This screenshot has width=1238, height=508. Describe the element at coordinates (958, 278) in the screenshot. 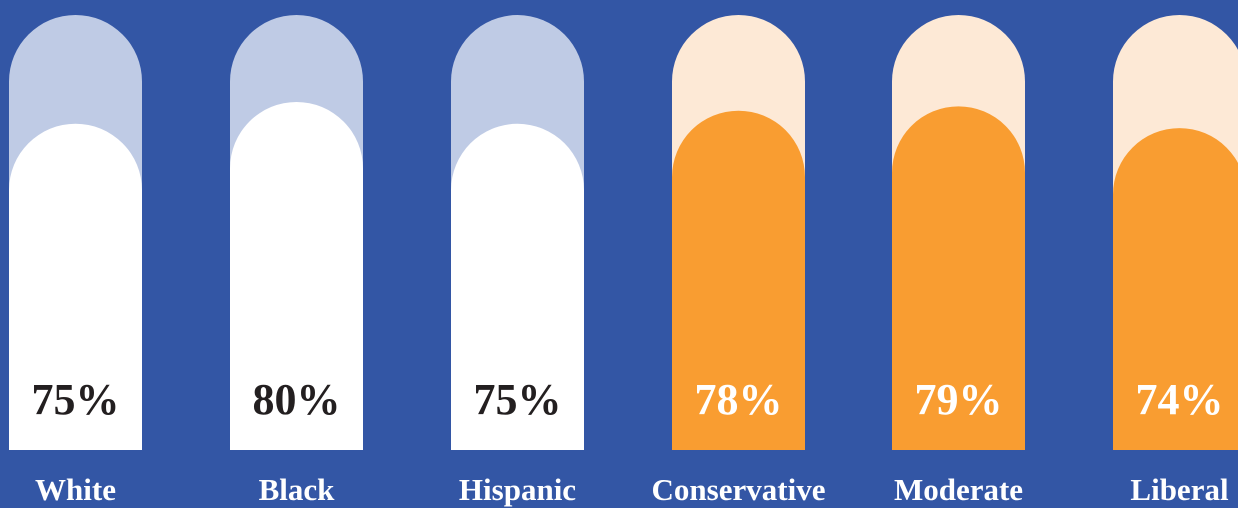

I see `bar-moderate` at that location.